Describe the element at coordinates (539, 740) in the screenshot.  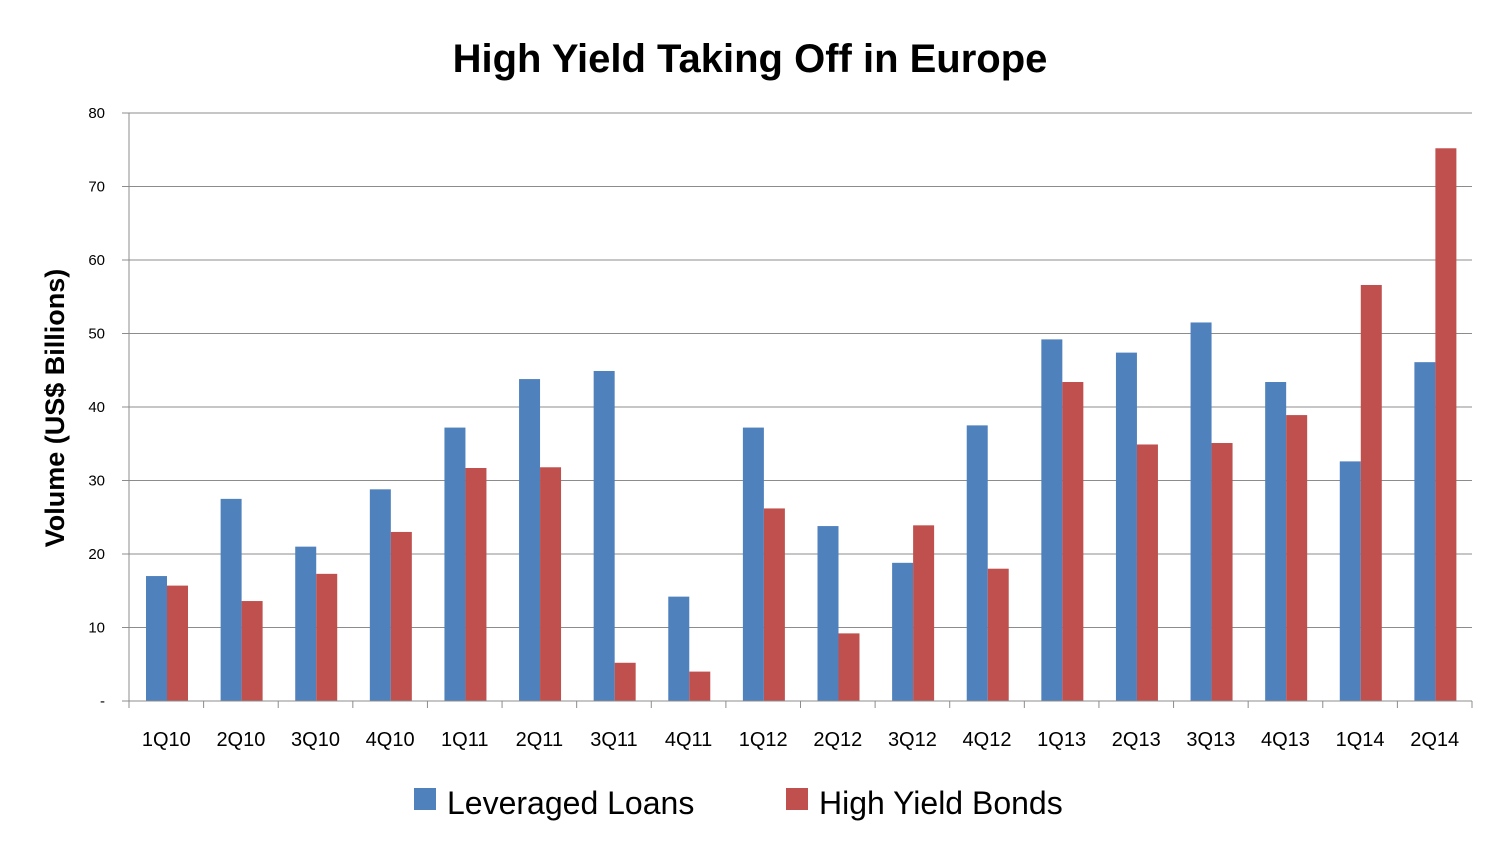
I see `x-tick-label: 2Q11` at that location.